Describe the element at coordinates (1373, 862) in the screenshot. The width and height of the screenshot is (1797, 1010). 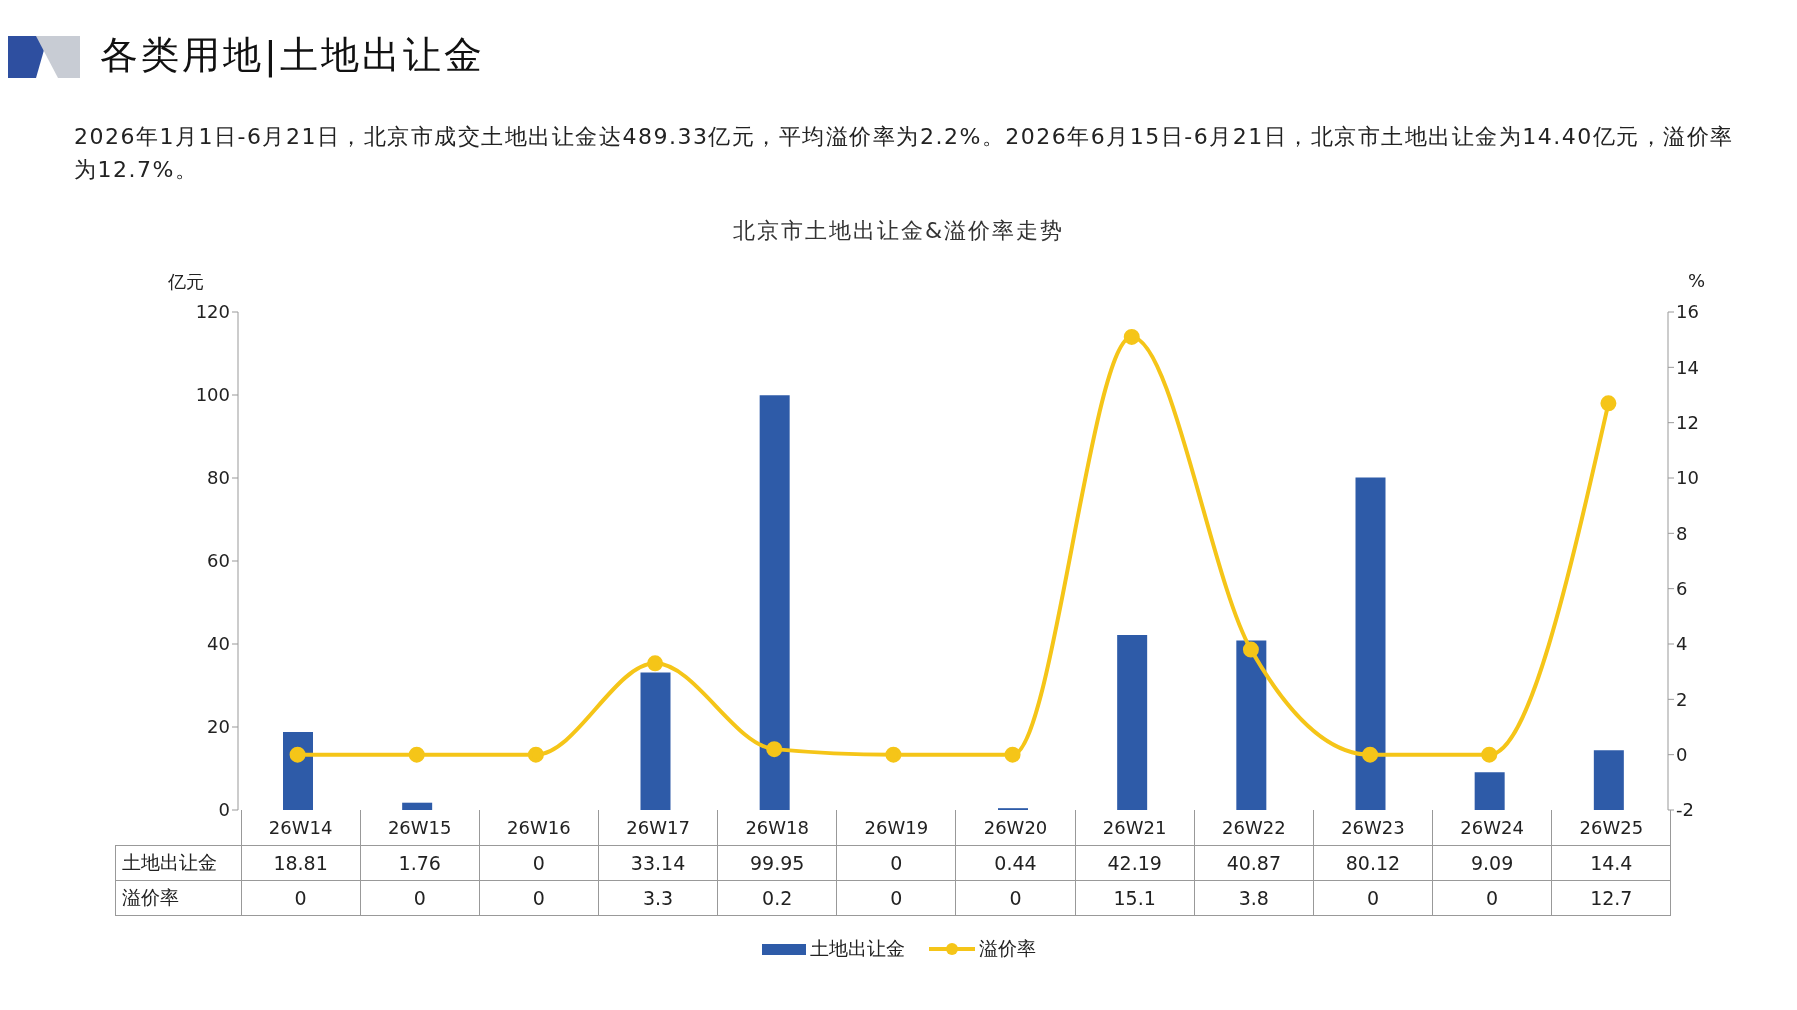
I see `data-label: 80.12` at that location.